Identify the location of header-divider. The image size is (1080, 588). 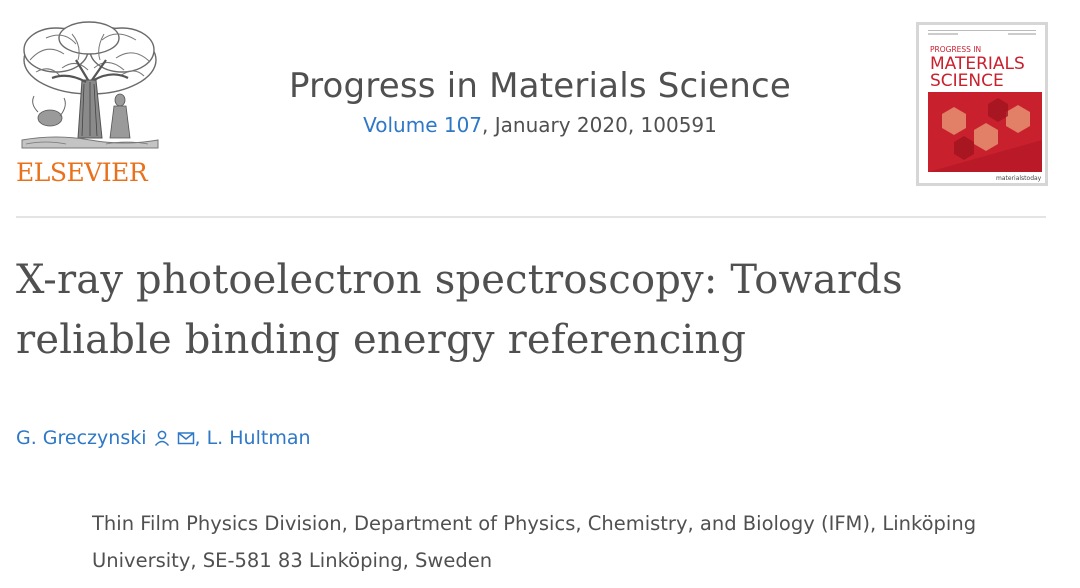
(531, 217).